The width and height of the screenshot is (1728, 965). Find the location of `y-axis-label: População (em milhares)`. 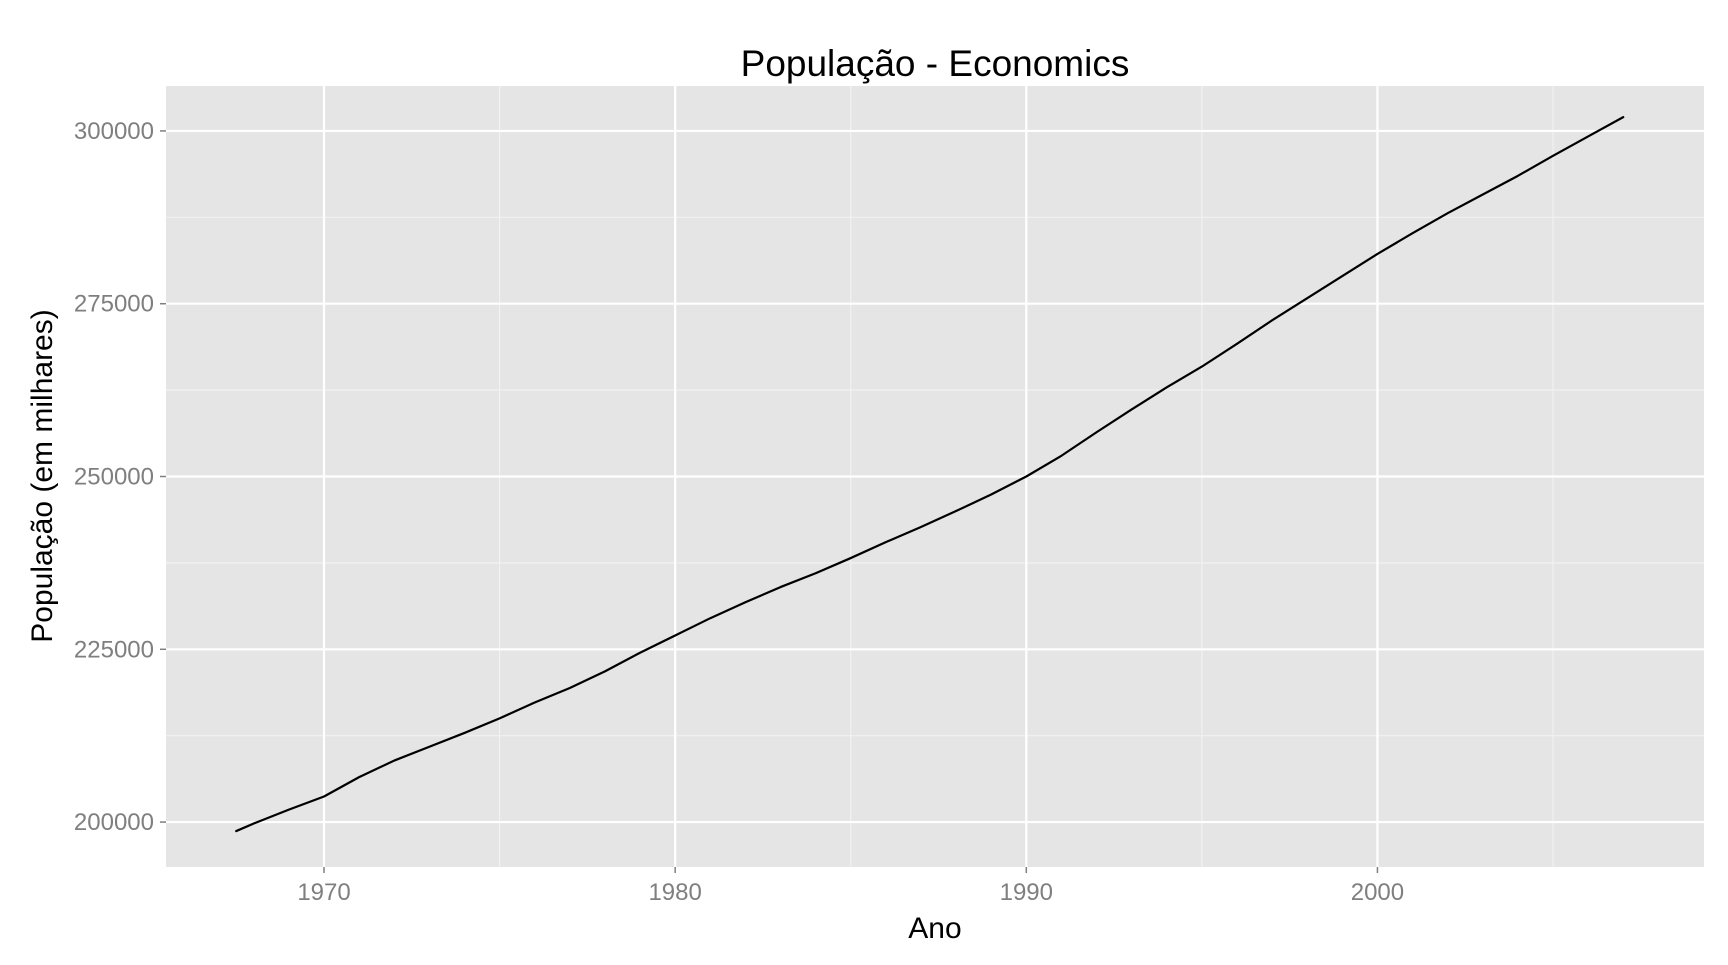

y-axis-label: População (em milhares) is located at coordinates (42, 475).